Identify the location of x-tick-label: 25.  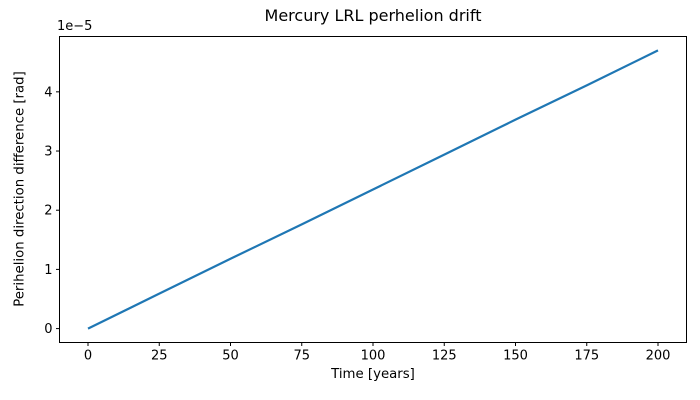
(159, 356).